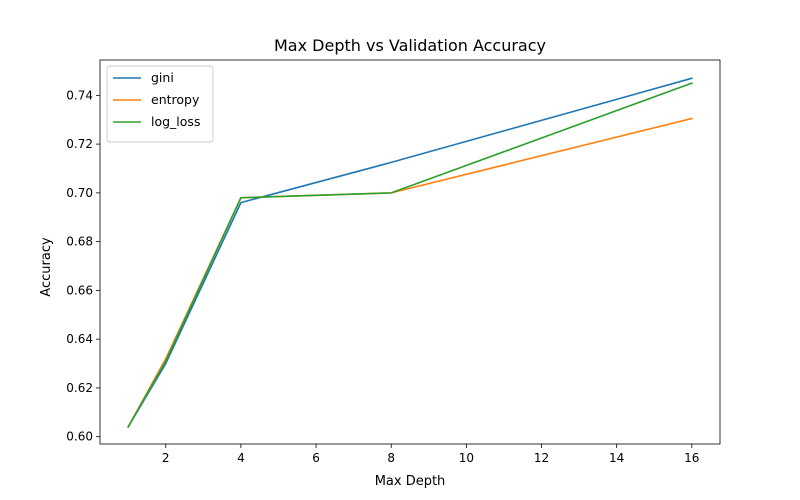 This screenshot has height=500, width=800. I want to click on legend-label-gini: gini, so click(162, 77).